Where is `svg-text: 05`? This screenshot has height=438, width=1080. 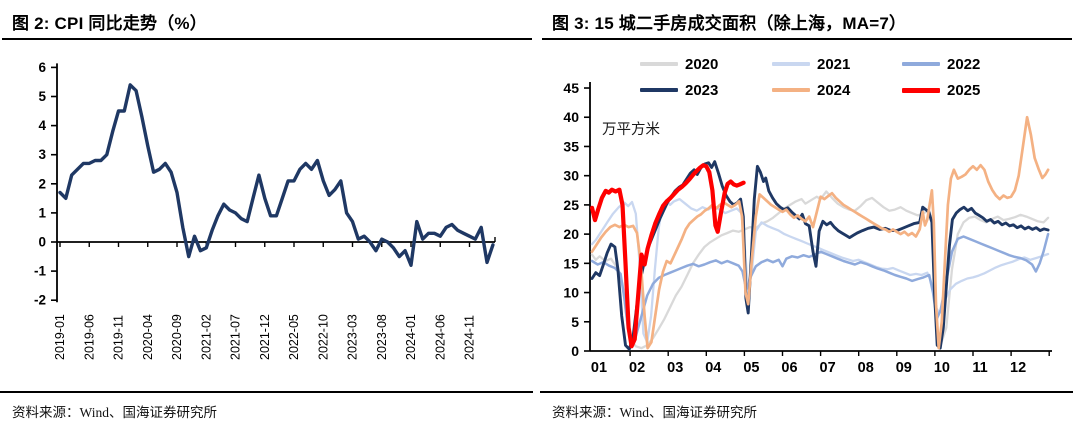
svg-text: 05 is located at coordinates (751, 368).